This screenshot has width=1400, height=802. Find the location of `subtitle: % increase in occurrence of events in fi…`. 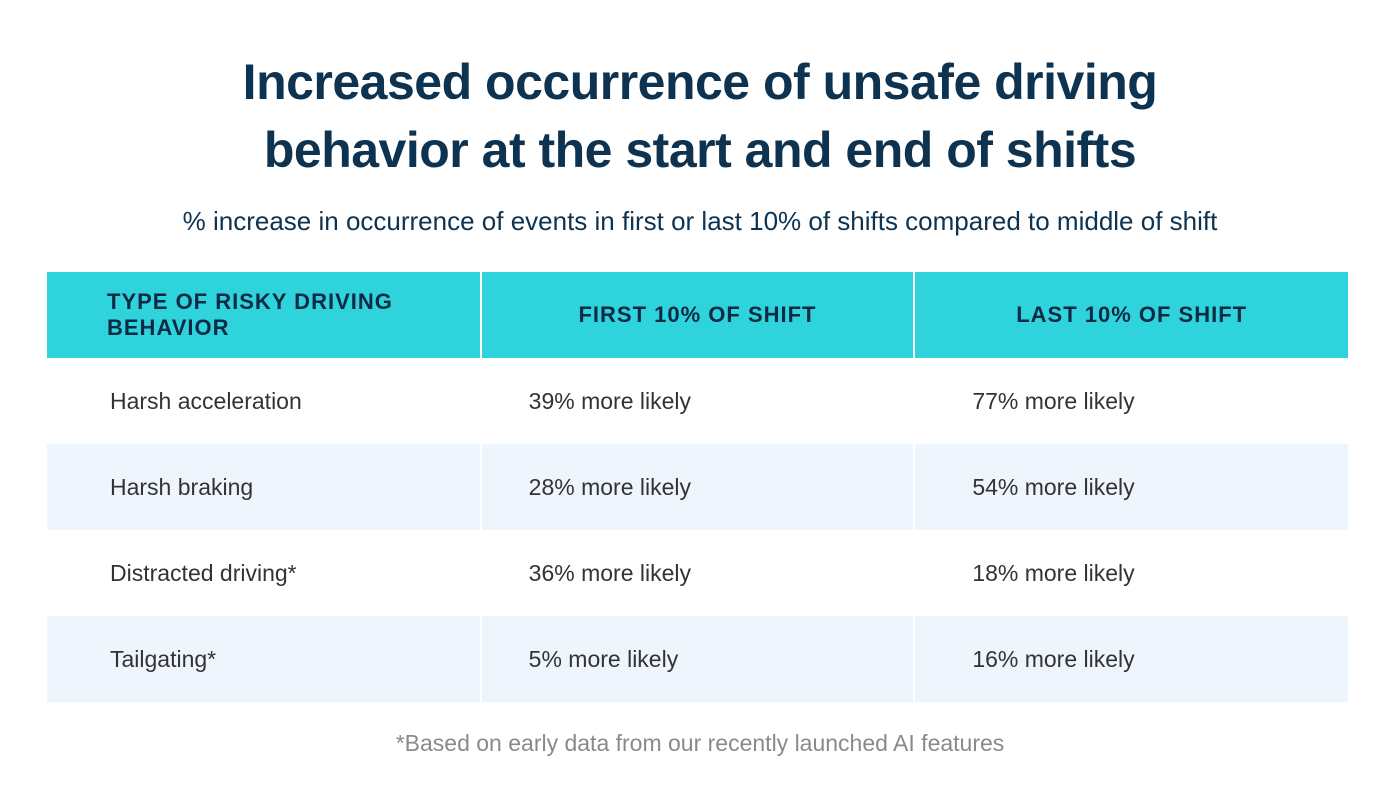

subtitle: % increase in occurrence of events in fi… is located at coordinates (700, 221).